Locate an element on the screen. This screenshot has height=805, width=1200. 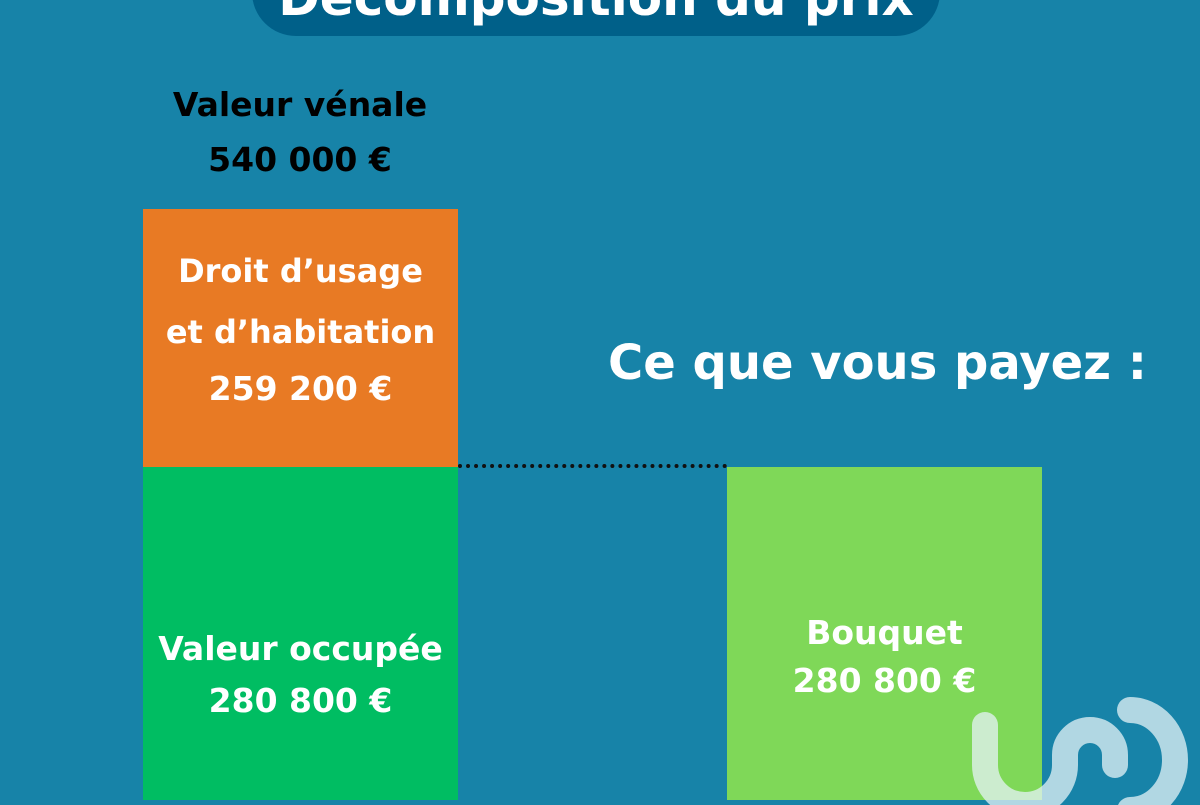
valeur-occupee-label: Valeur occupée is located at coordinates (300, 648).